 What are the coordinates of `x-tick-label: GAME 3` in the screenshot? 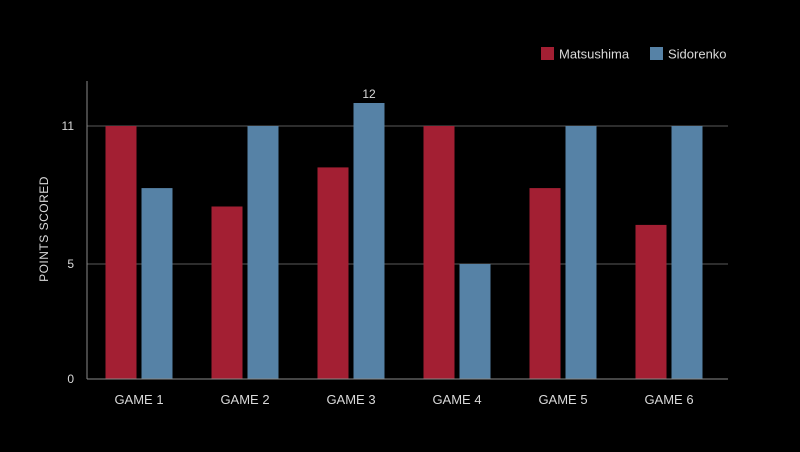 It's located at (350, 399).